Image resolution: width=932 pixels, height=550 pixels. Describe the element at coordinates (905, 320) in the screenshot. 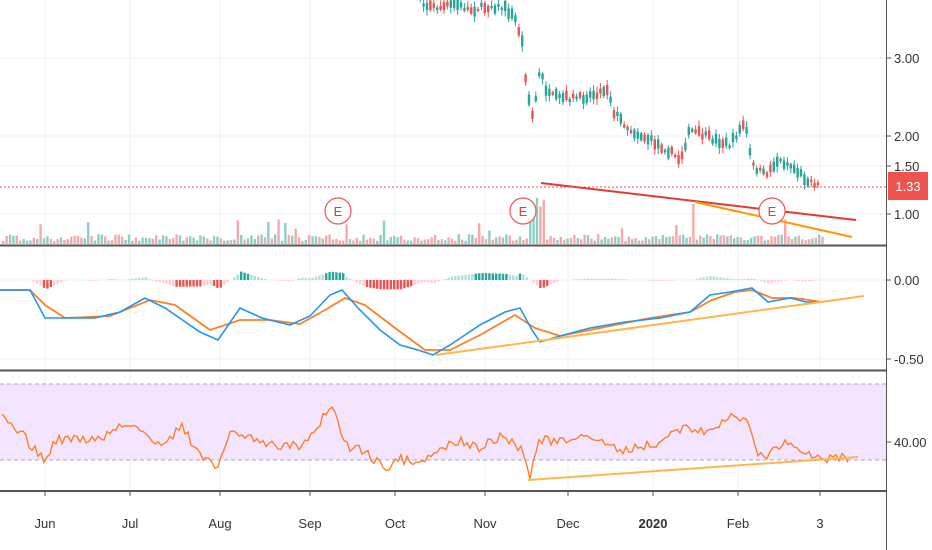

I see `macd-axis: 0.00 -0.50` at that location.